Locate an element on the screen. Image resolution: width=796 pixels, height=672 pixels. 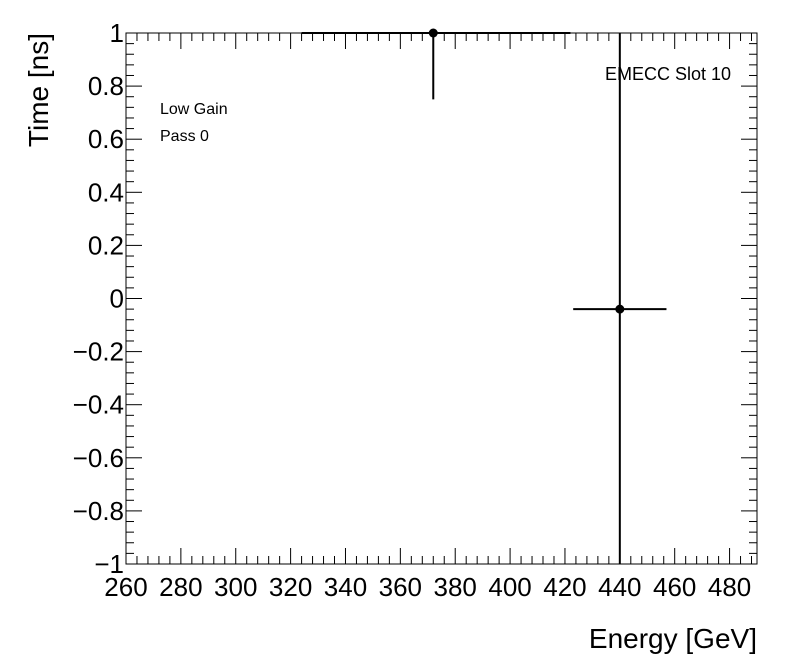
x-tick-label: 440 is located at coordinates (619, 587).